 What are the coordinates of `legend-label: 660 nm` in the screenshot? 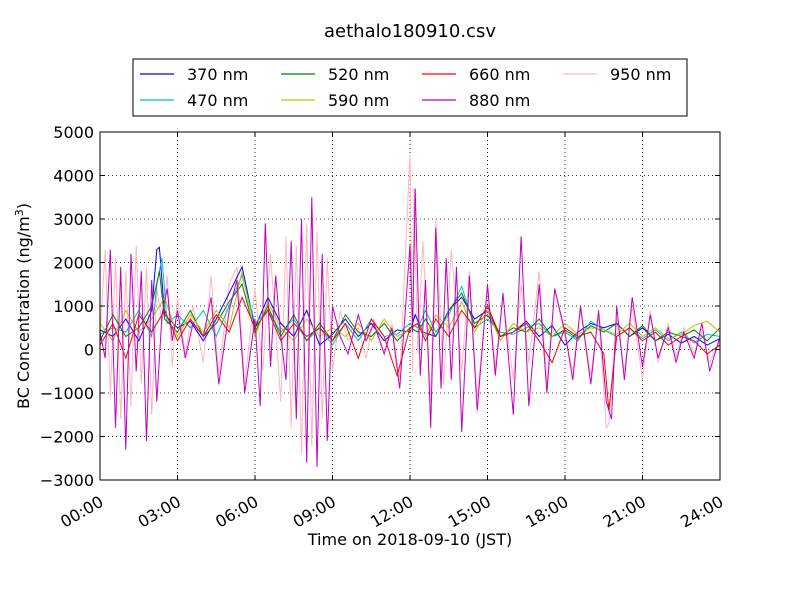 It's located at (499, 74).